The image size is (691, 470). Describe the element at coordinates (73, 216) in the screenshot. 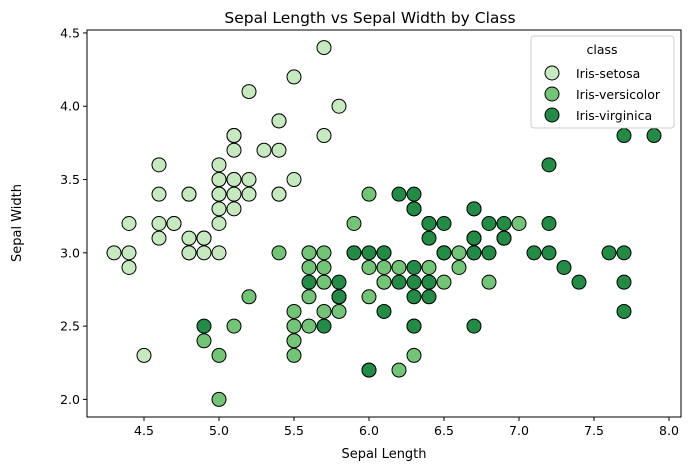

I see `y-axis: 2.0 2.5 3.0 3.5 4.0 4.5` at that location.